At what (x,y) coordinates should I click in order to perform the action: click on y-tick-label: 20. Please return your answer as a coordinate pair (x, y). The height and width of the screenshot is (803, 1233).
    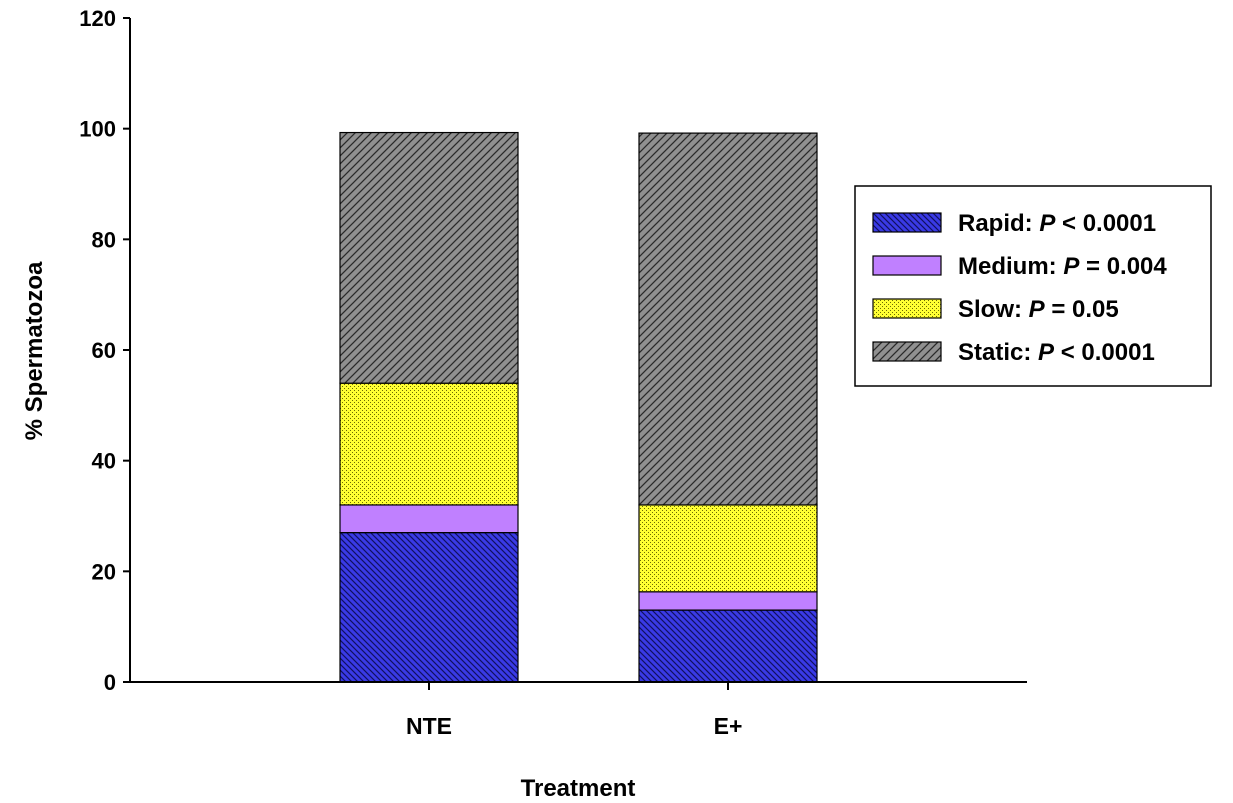
    Looking at the image, I should click on (104, 571).